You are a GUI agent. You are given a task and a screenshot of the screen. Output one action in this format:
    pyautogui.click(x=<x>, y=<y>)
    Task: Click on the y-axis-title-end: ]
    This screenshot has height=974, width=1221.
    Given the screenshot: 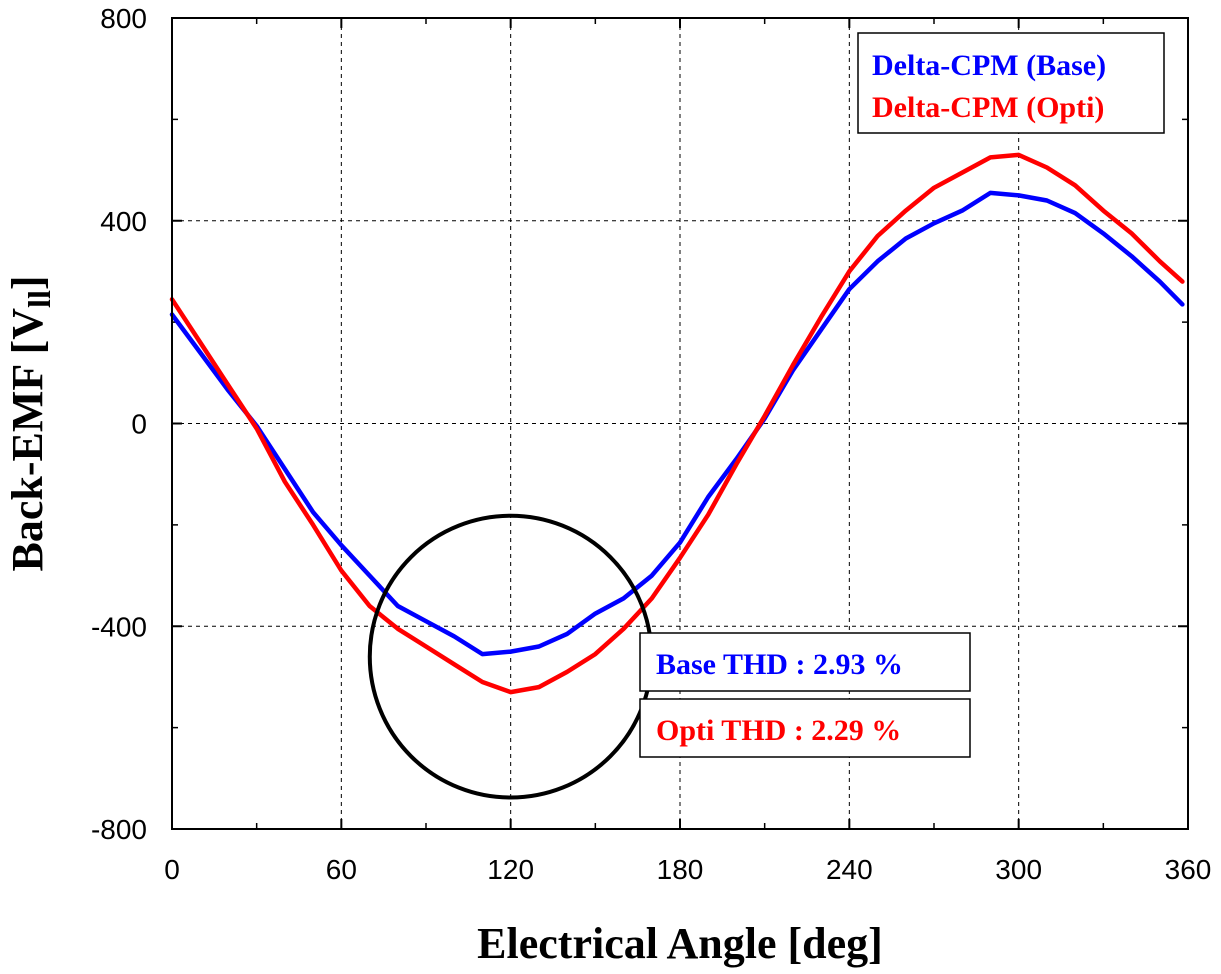 What is the action you would take?
    pyautogui.click(x=27, y=283)
    